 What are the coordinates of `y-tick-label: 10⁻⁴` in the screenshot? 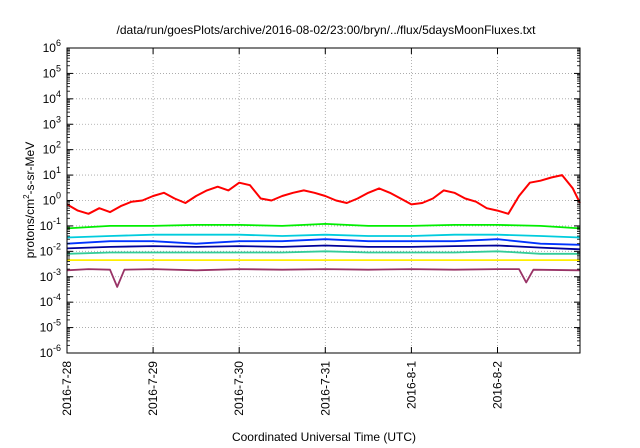 It's located at (50, 300).